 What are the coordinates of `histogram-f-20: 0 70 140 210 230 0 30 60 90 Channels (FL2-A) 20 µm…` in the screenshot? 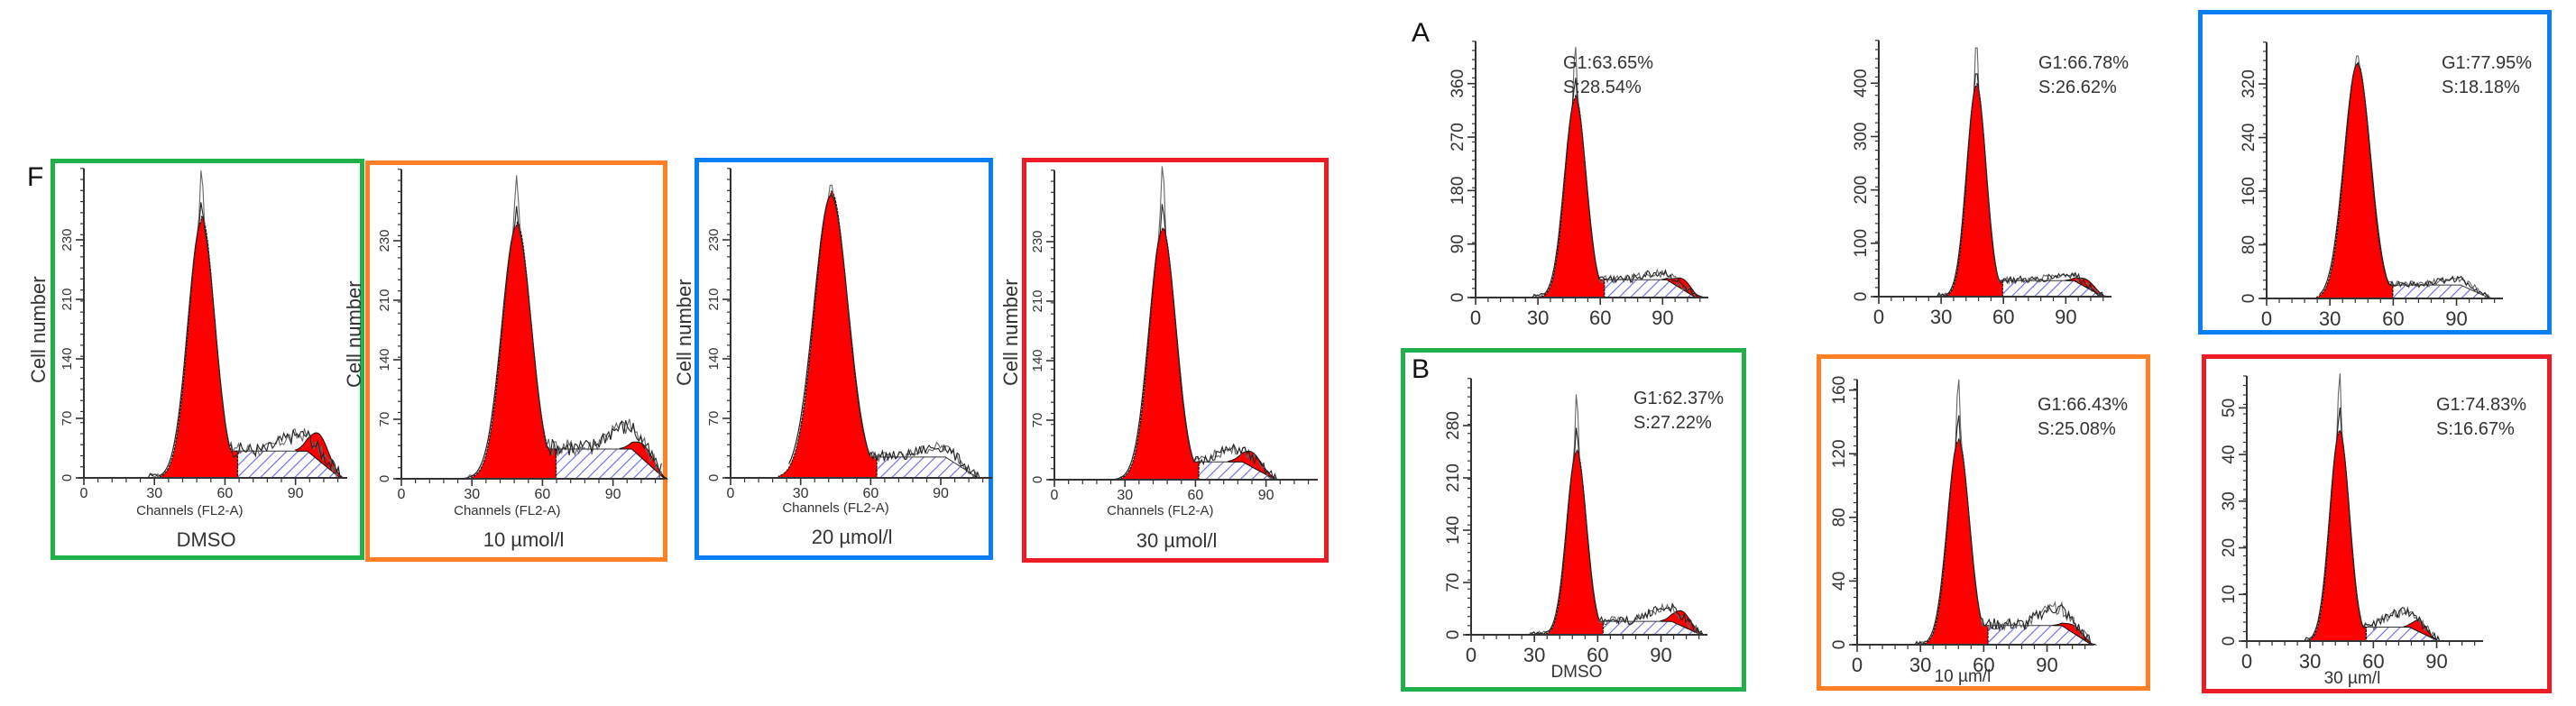 It's located at (849, 358).